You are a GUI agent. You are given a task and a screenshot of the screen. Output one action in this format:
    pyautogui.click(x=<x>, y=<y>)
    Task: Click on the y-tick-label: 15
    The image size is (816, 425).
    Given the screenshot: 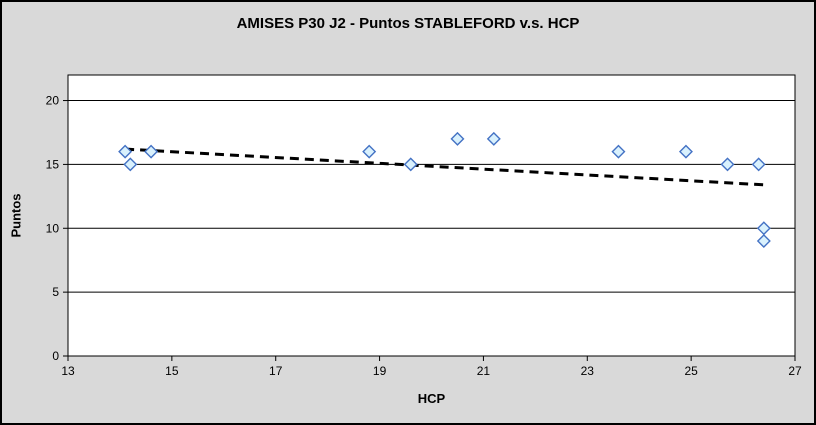 What is the action you would take?
    pyautogui.click(x=53, y=164)
    